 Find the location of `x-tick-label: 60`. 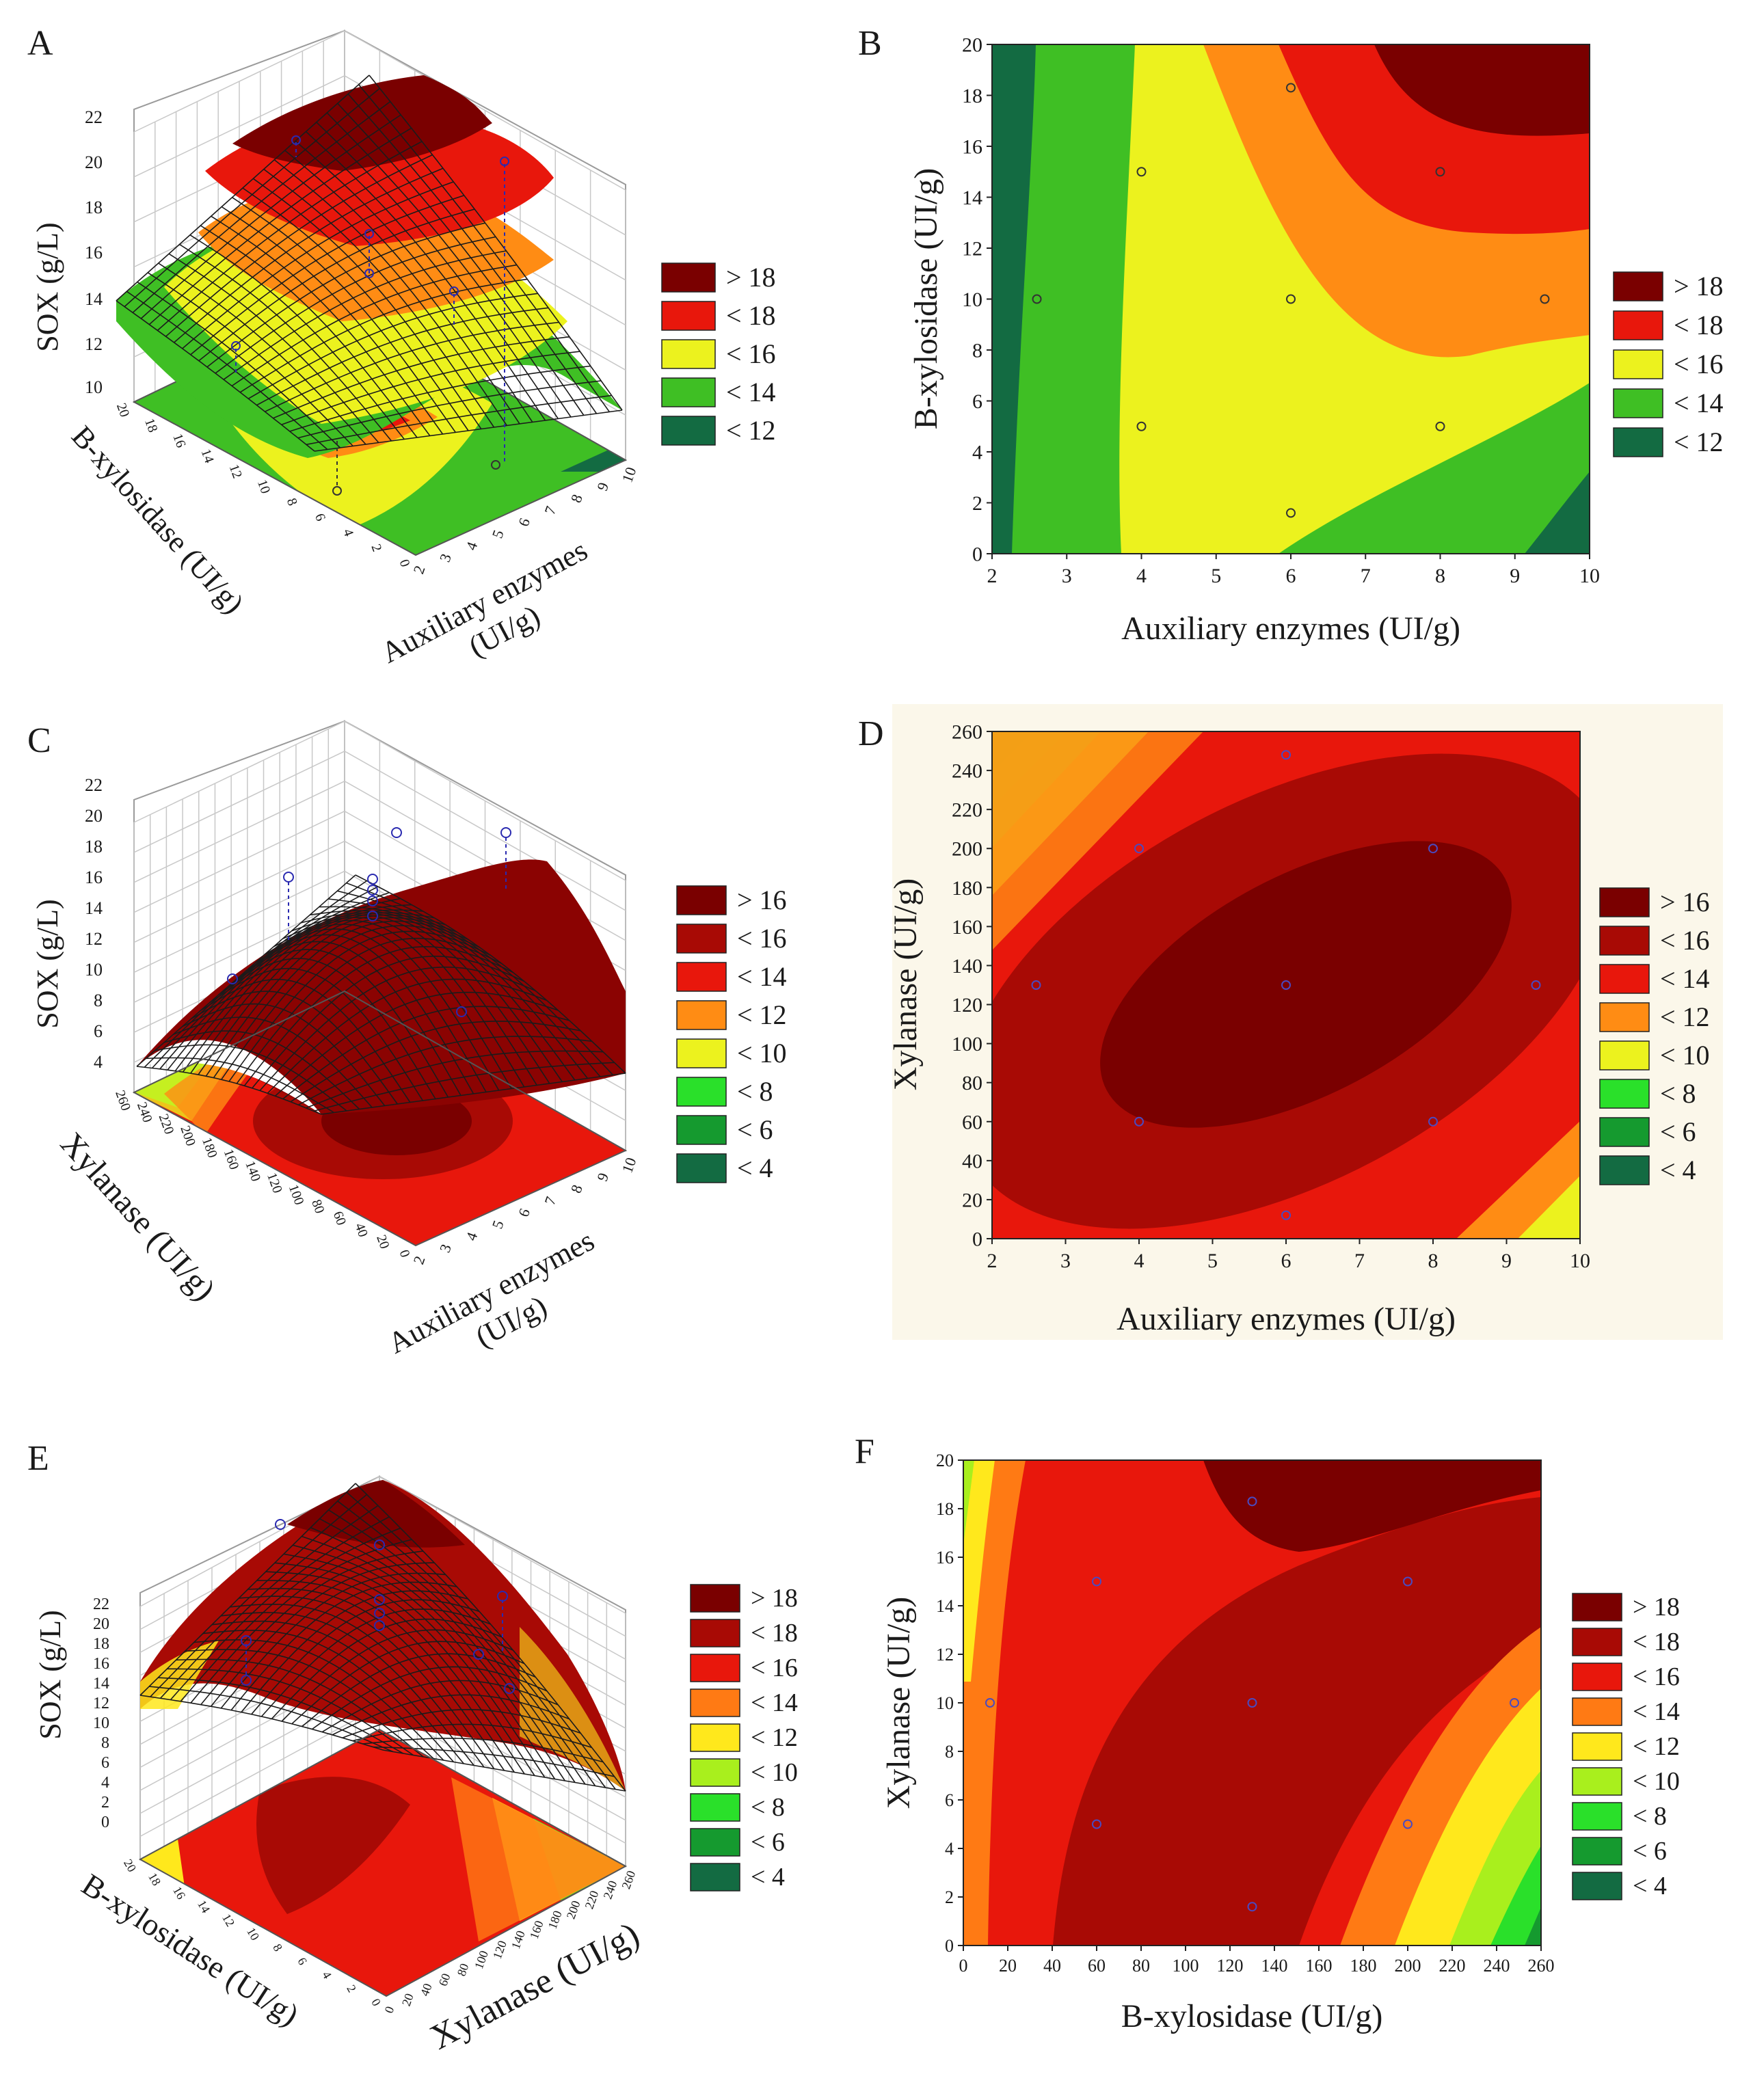

x-tick-label: 60 is located at coordinates (1097, 1966).